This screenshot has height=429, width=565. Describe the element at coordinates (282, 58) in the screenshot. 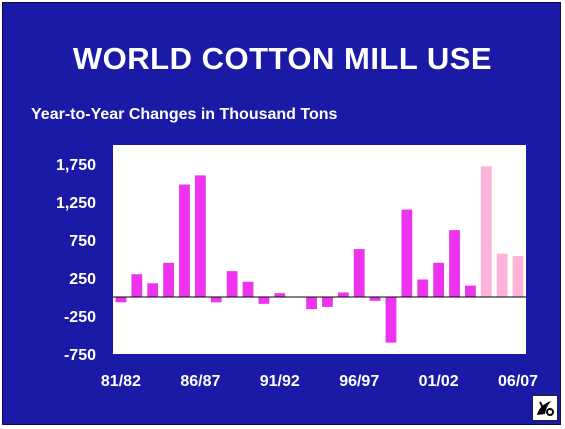

I see `chart-title: WORLD COTTON MILL USE` at that location.